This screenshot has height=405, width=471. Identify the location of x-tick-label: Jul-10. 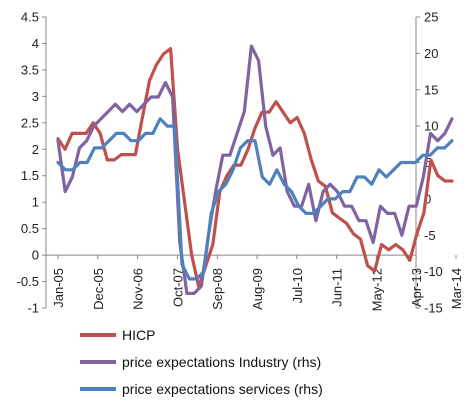
(297, 285).